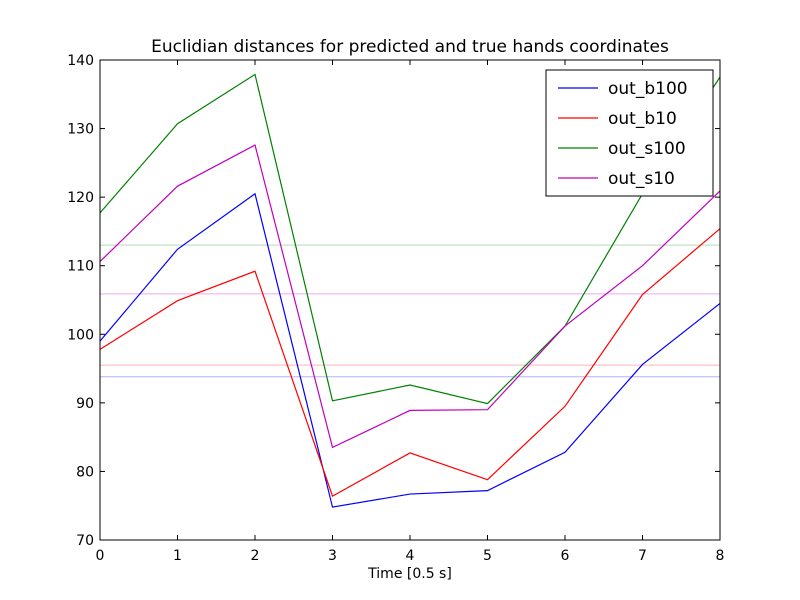 This screenshot has width=800, height=600. What do you see at coordinates (177, 556) in the screenshot?
I see `x-tick-label: 1` at bounding box center [177, 556].